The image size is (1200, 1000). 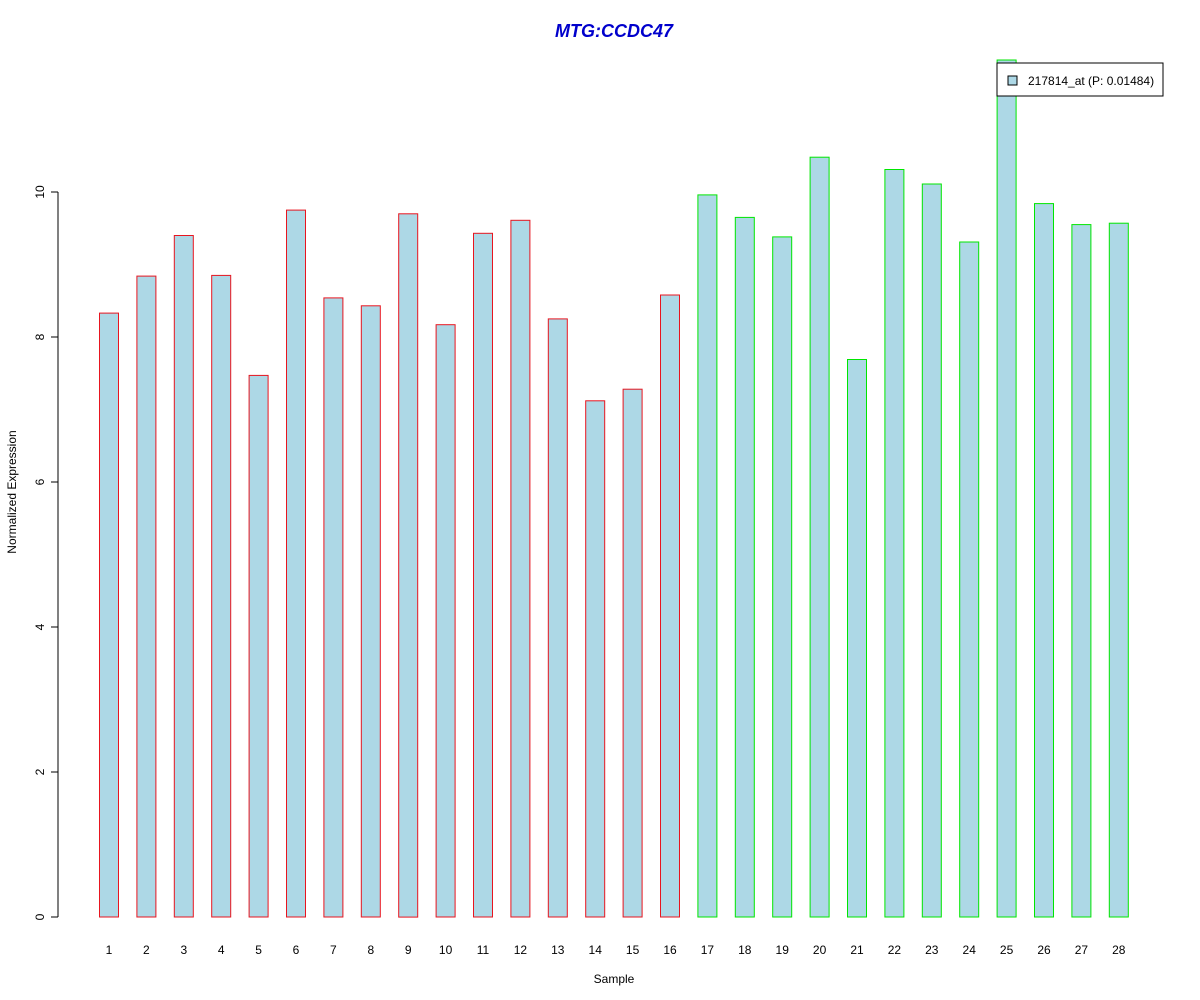 What do you see at coordinates (670, 950) in the screenshot?
I see `x-tick-label: 16` at bounding box center [670, 950].